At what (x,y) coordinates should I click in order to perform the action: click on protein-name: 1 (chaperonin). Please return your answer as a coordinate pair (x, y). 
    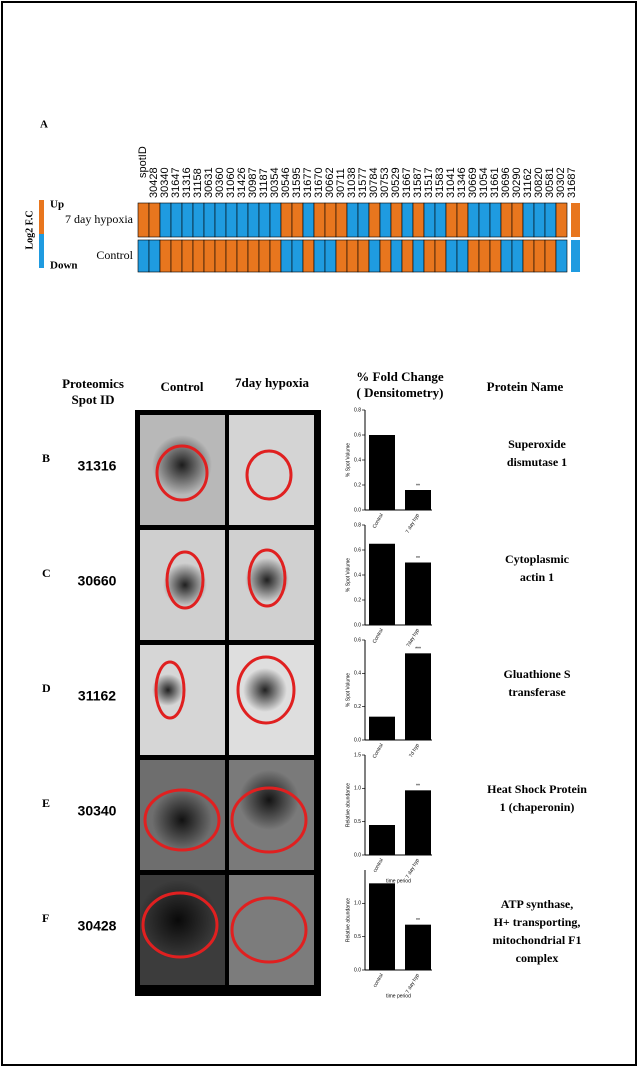
    Looking at the image, I should click on (537, 807).